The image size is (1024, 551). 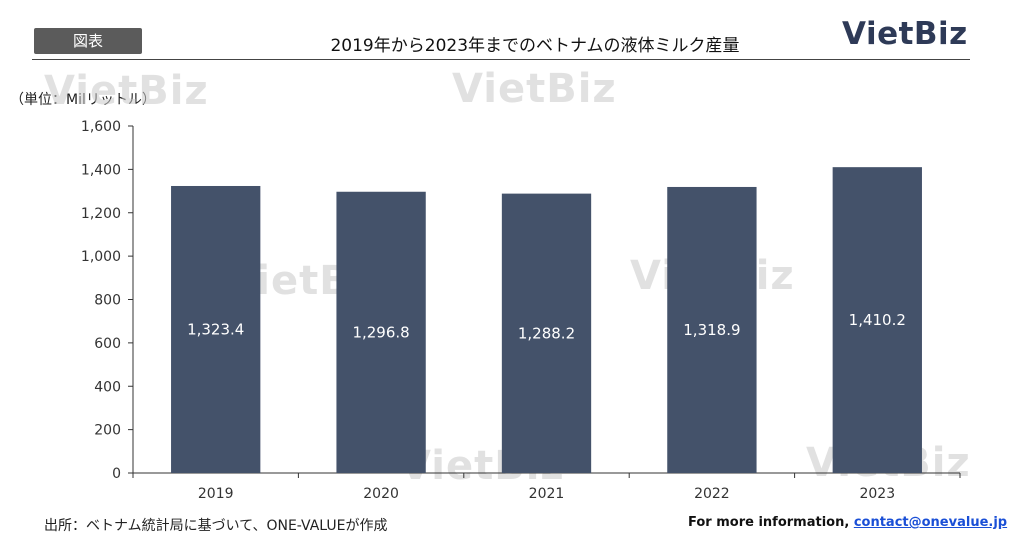 What do you see at coordinates (216, 494) in the screenshot?
I see `x-tick-label: 2019` at bounding box center [216, 494].